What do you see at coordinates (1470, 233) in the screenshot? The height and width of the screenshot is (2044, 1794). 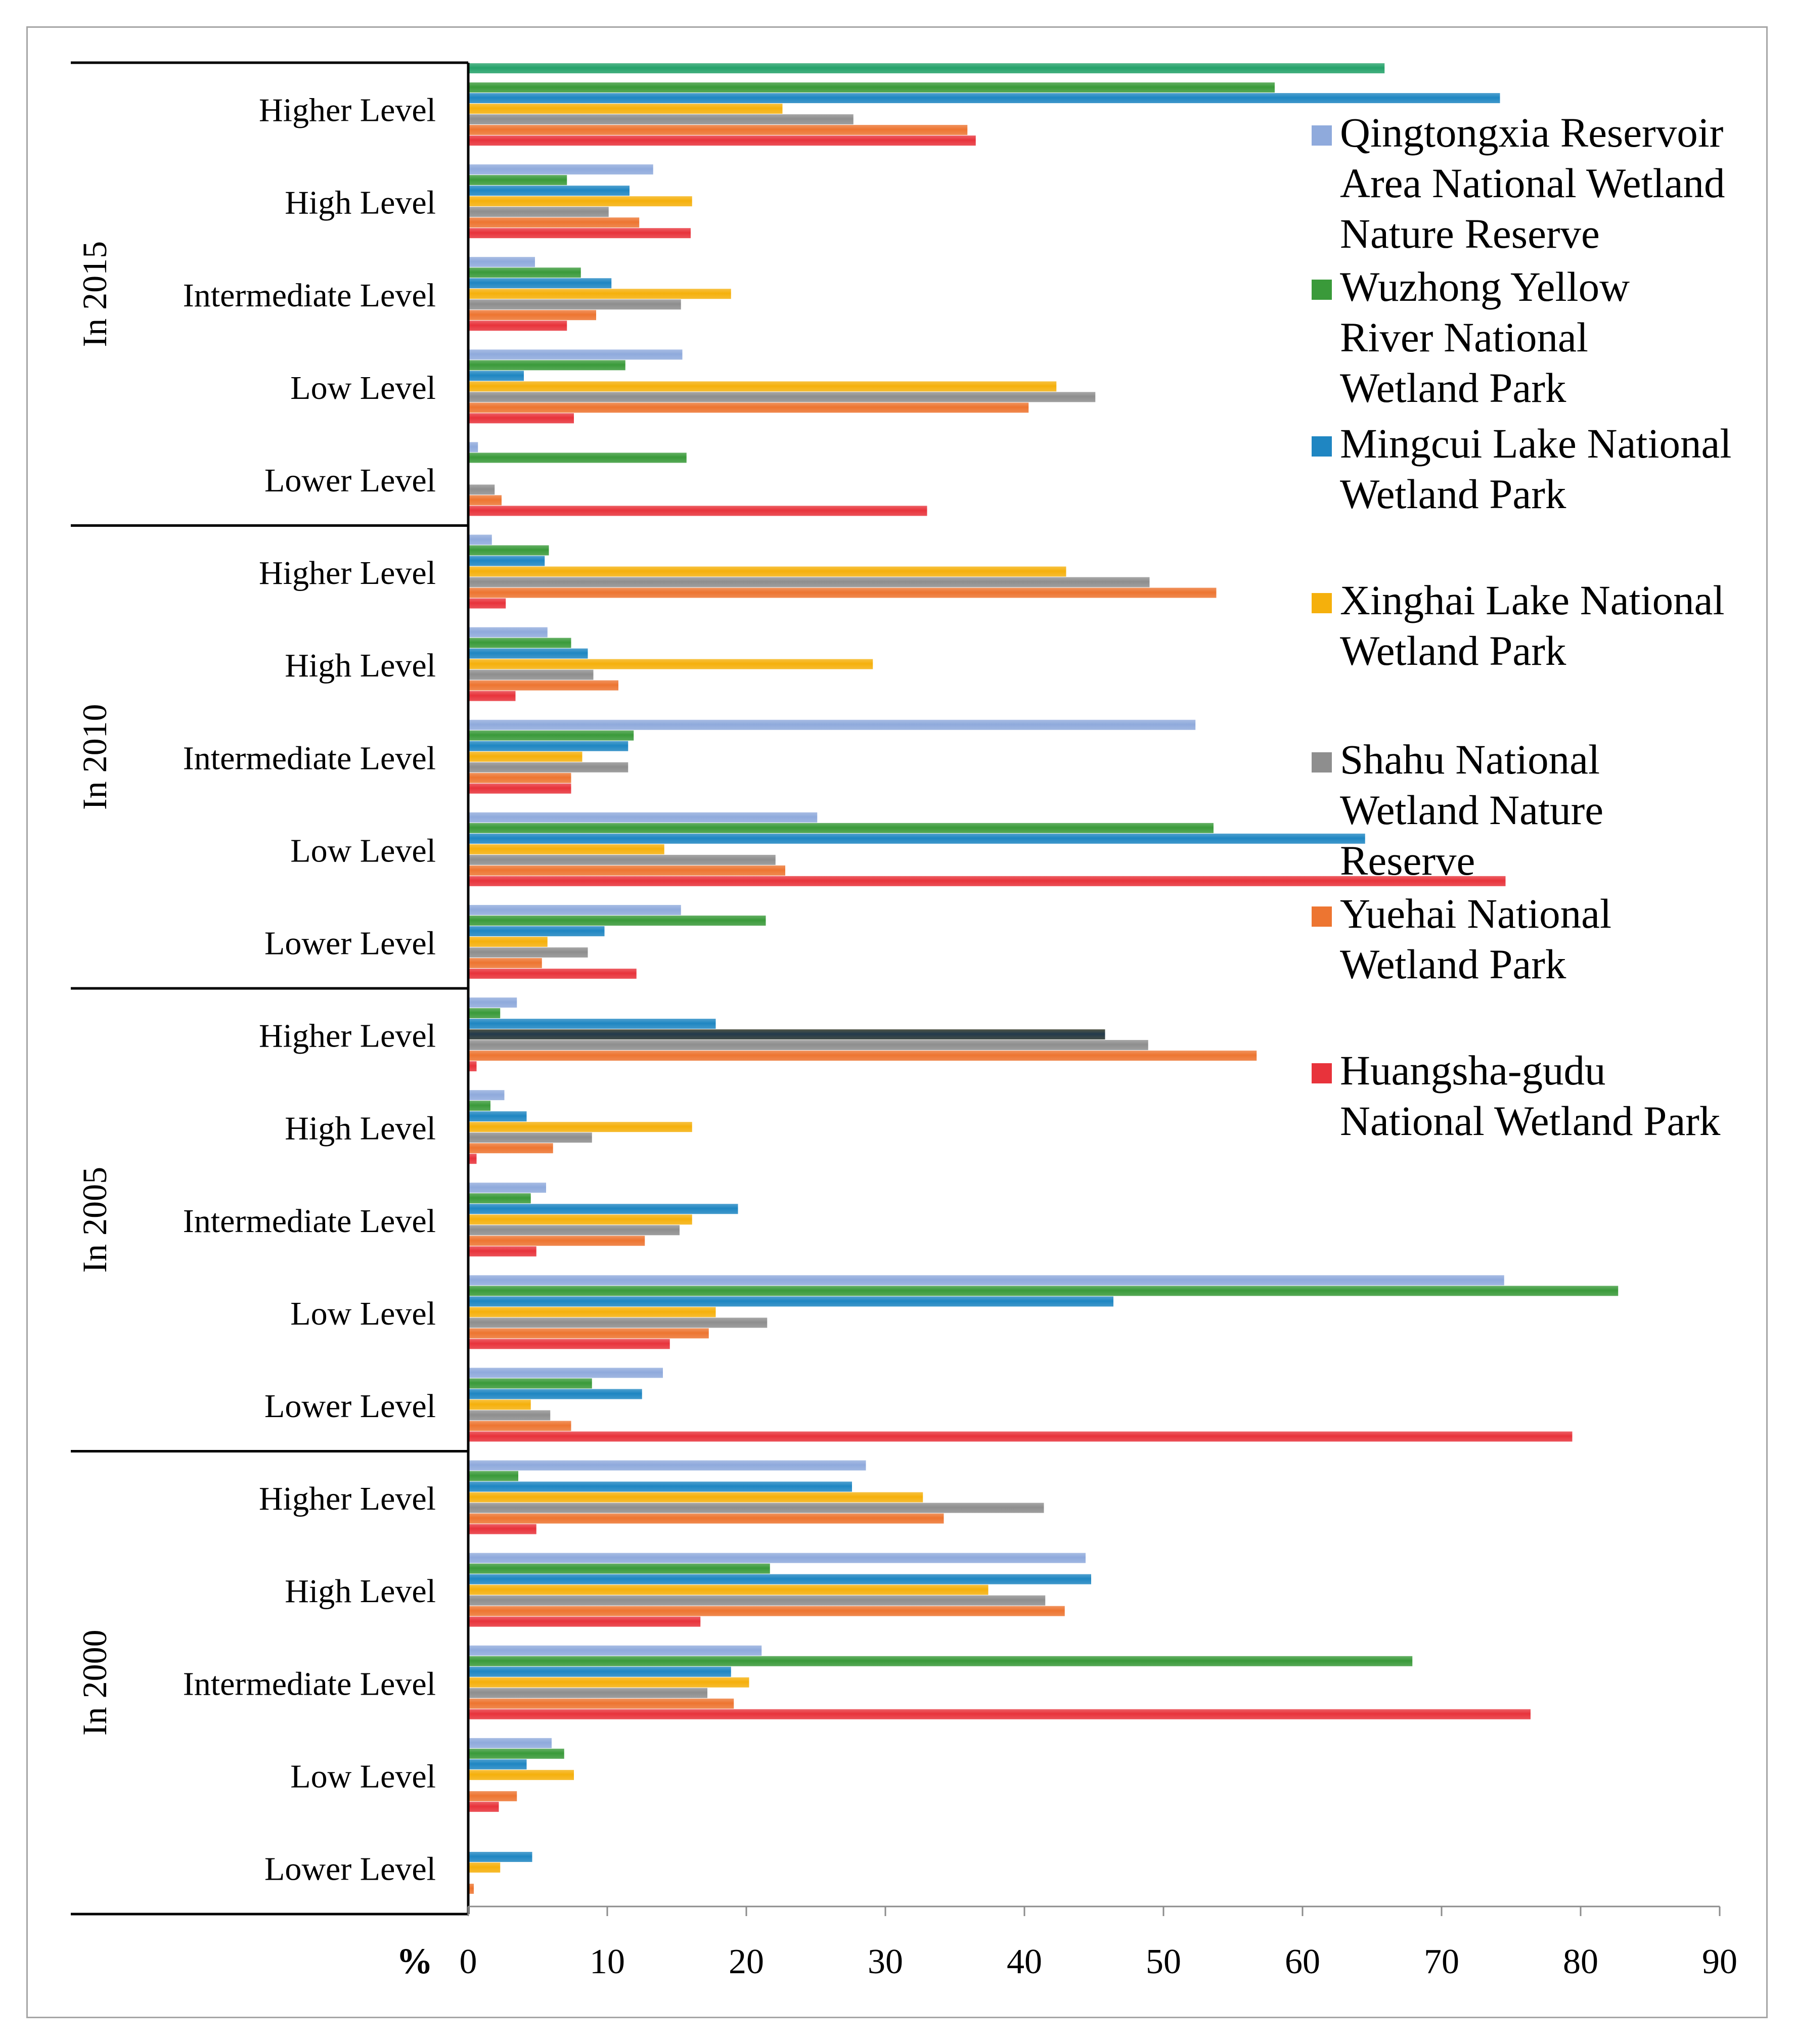 I see `legend-label: Nature Reserve` at bounding box center [1470, 233].